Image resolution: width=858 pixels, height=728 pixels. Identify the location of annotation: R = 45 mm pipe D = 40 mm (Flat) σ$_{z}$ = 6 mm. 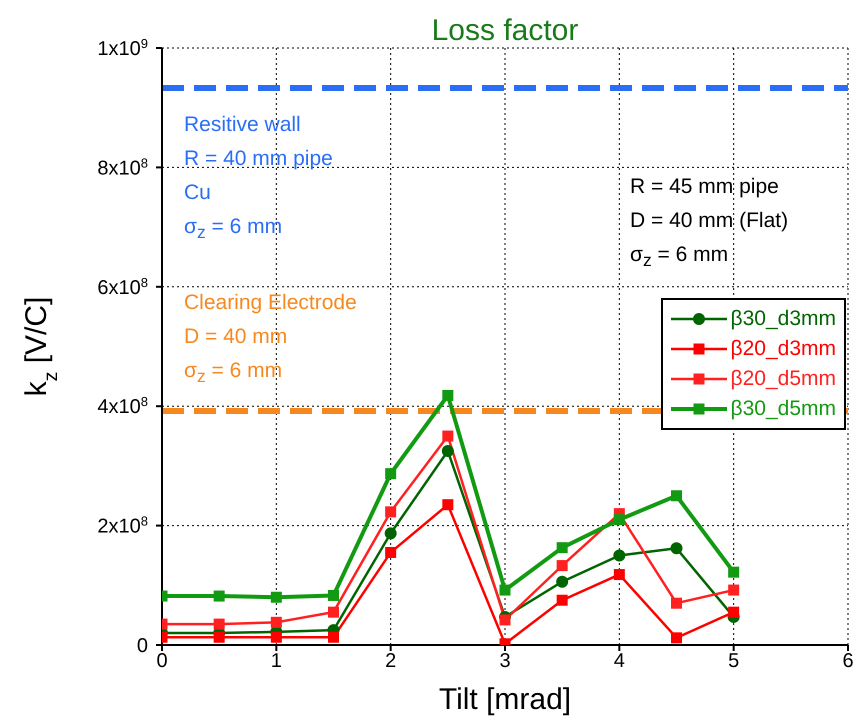
(709, 223).